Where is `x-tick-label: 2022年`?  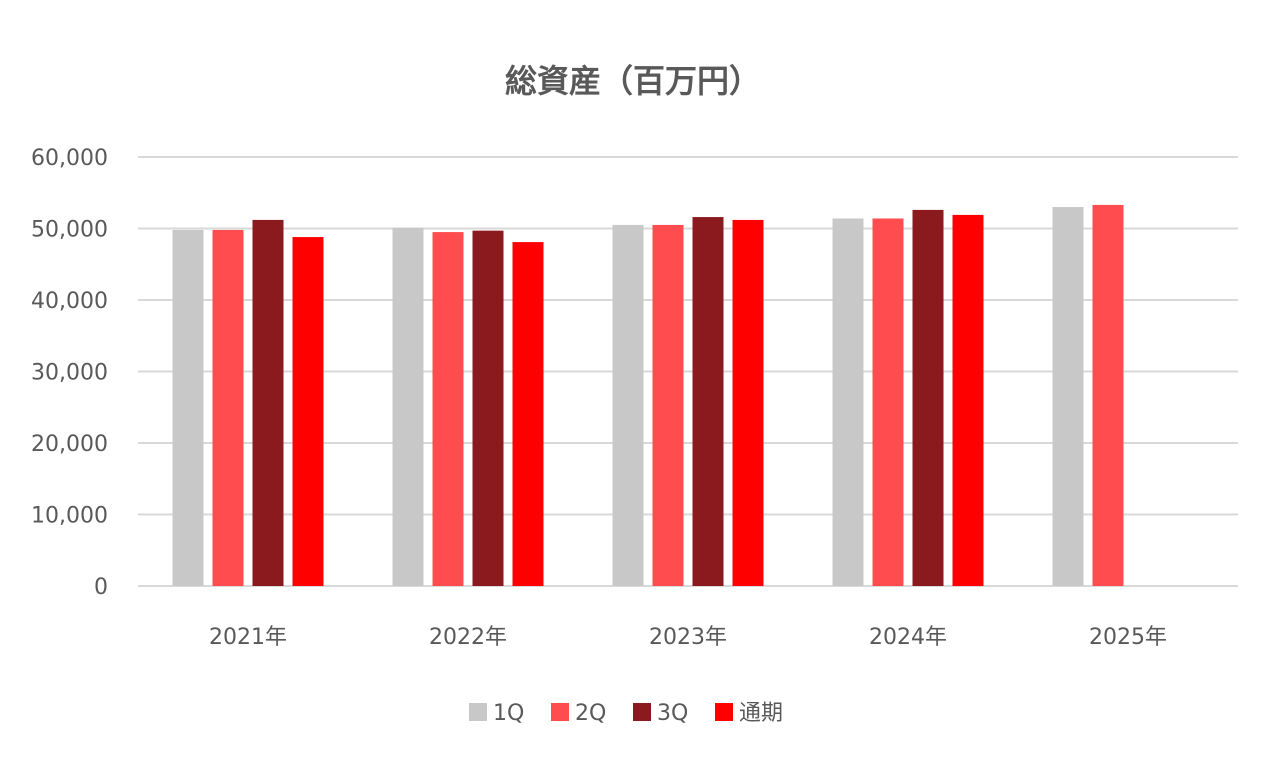
x-tick-label: 2022年 is located at coordinates (468, 637).